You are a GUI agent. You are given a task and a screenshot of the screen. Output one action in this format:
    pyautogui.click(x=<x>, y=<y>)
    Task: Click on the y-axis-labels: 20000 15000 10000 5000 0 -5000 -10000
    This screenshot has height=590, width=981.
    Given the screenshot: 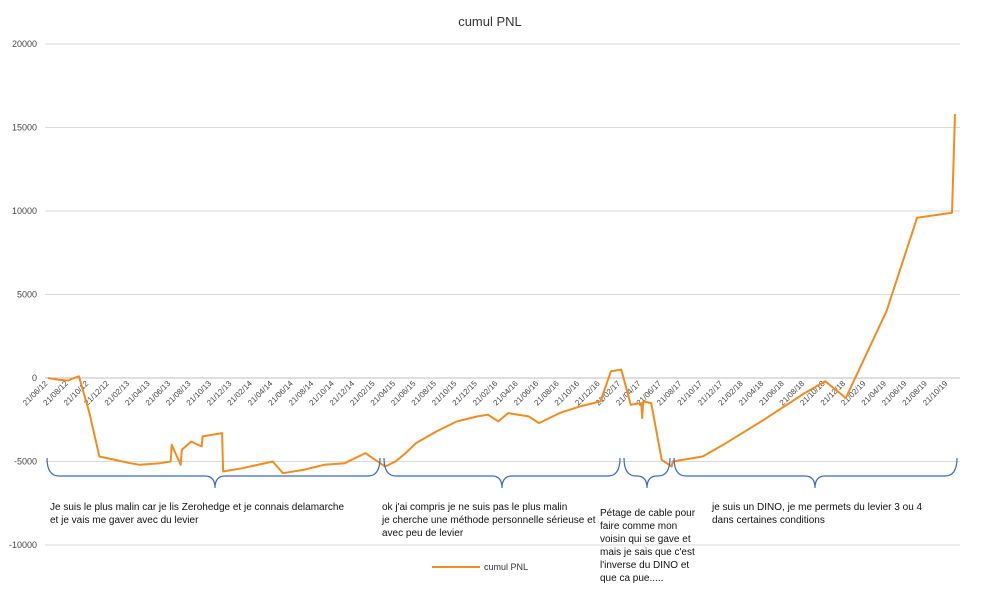 What is the action you would take?
    pyautogui.click(x=23, y=294)
    